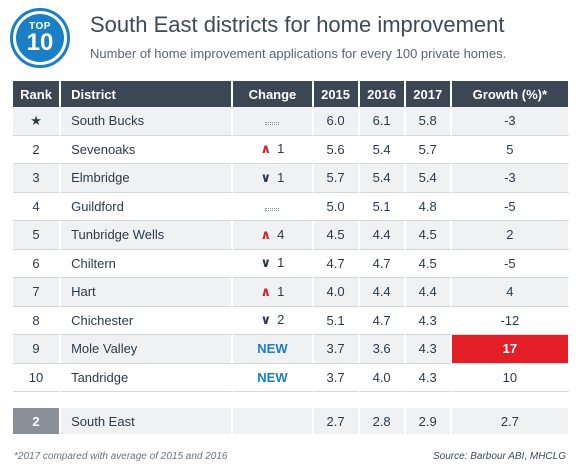 Image resolution: width=584 pixels, height=473 pixels. What do you see at coordinates (147, 263) in the screenshot?
I see `district-cell: Chiltern` at bounding box center [147, 263].